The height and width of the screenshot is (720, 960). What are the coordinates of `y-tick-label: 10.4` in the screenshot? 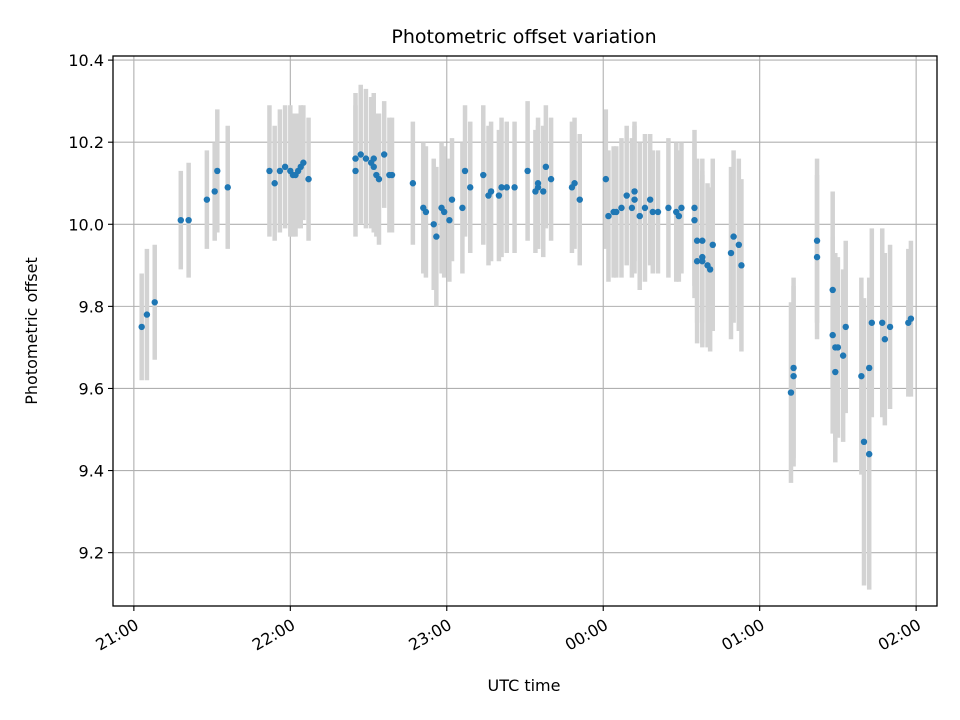 It's located at (86, 60).